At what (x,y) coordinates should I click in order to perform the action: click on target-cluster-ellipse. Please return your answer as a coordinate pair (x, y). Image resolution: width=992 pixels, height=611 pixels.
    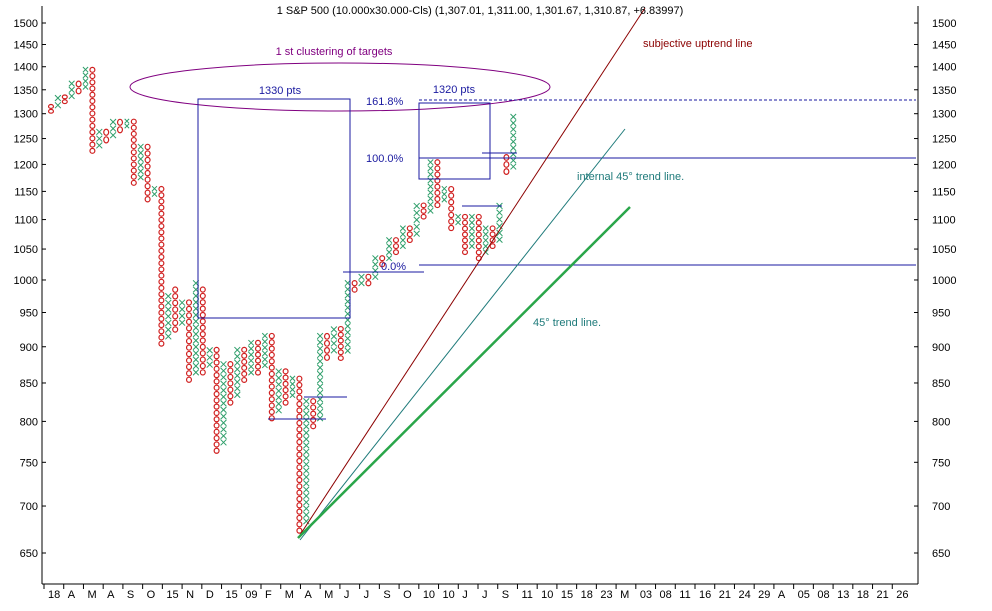
    Looking at the image, I should click on (340, 87).